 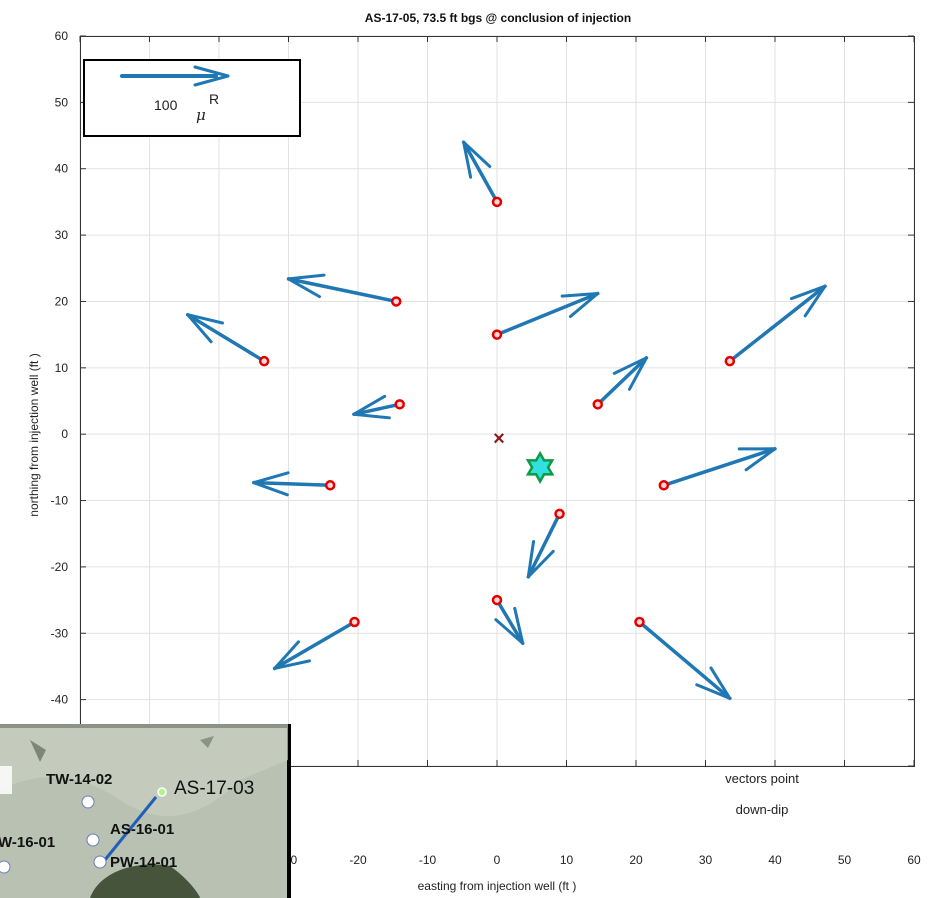 What do you see at coordinates (914, 860) in the screenshot?
I see `x-tick-label: 60` at bounding box center [914, 860].